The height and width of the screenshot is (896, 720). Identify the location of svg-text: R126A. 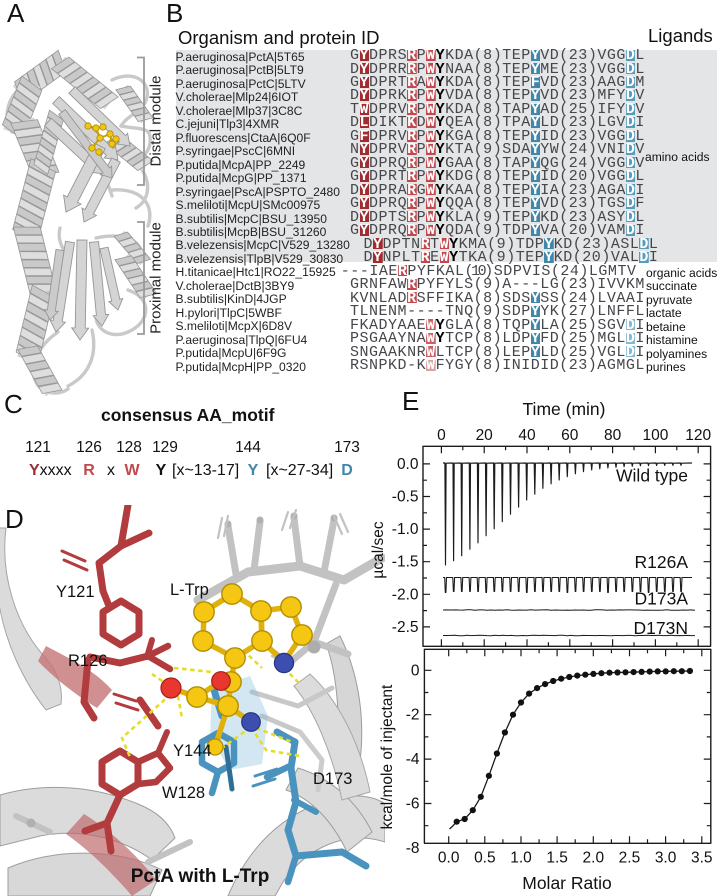
(661, 562).